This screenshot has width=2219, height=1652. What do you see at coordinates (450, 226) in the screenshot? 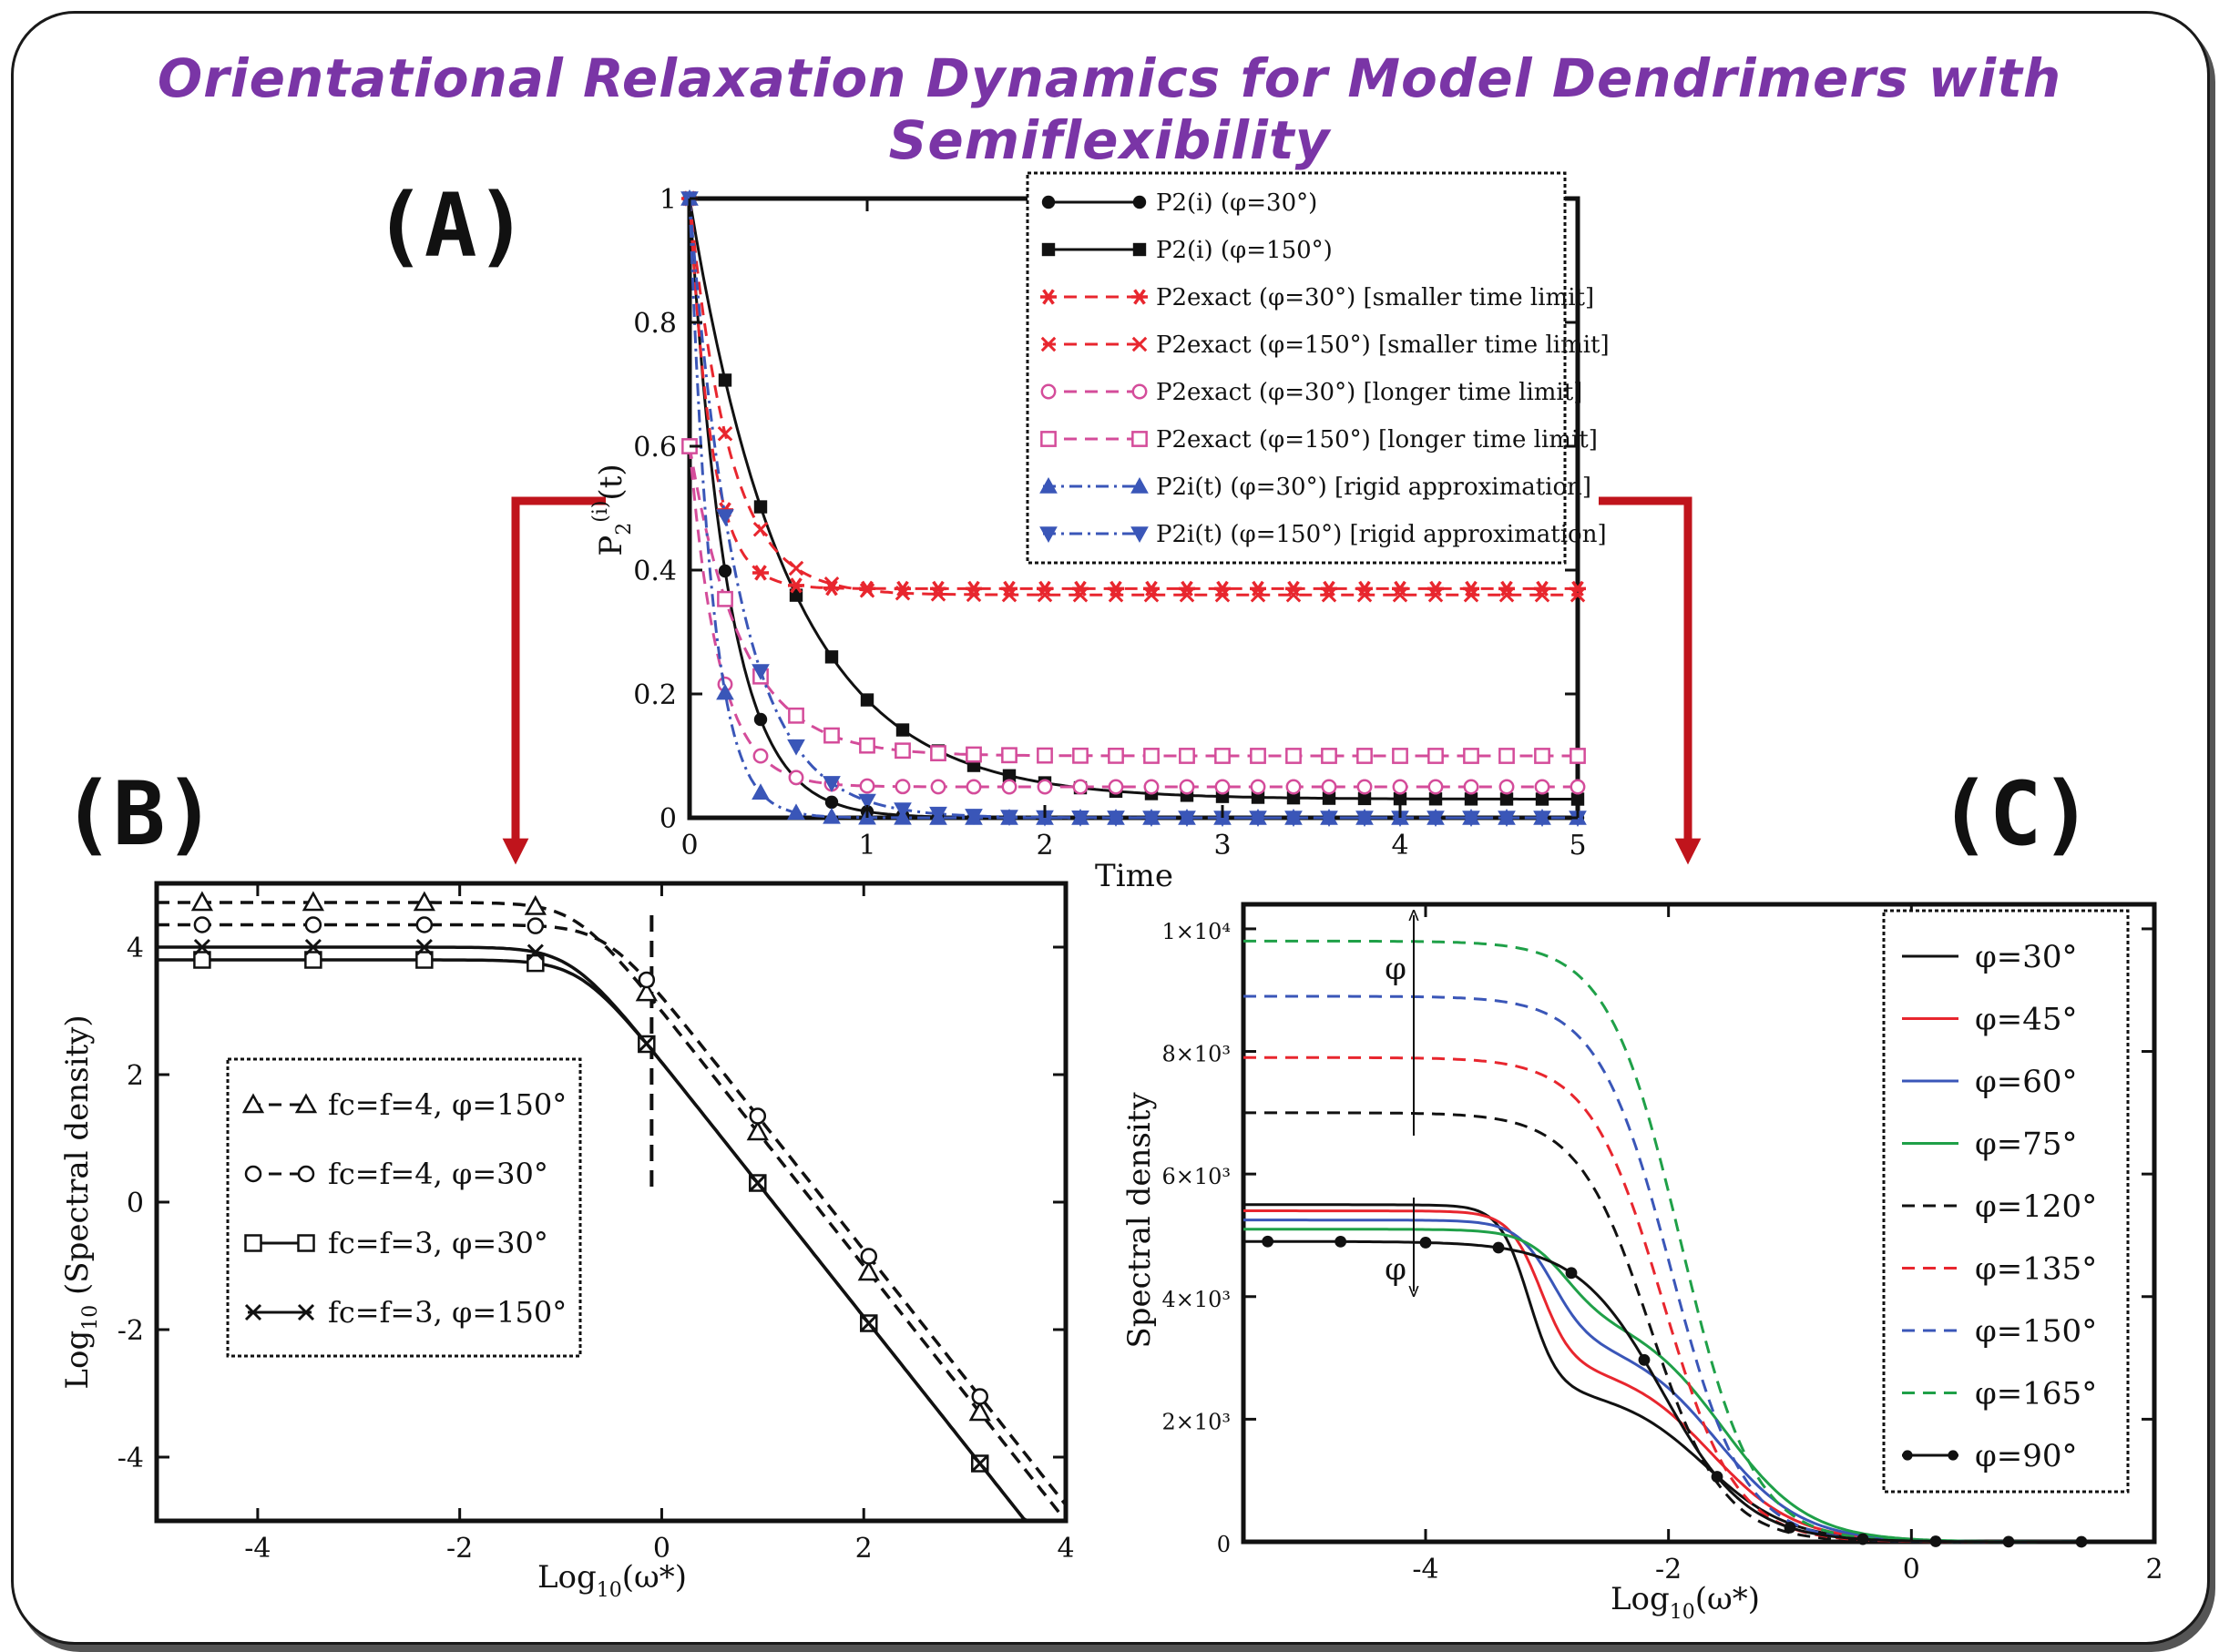
I see `panel-label-a: (A)` at bounding box center [450, 226].